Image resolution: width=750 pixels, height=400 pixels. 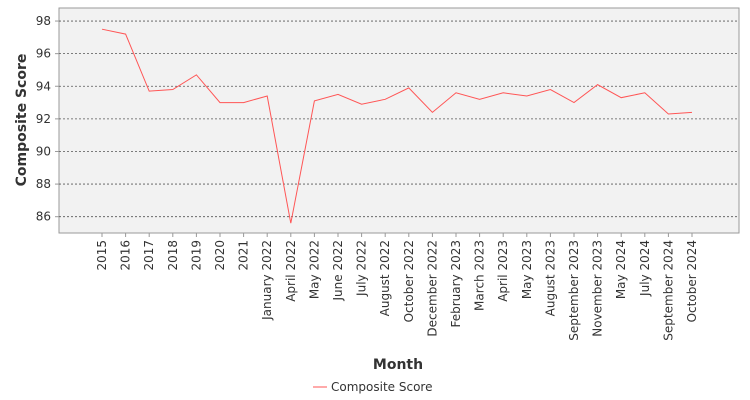 I want to click on x-tick-label: 2018, so click(x=173, y=255).